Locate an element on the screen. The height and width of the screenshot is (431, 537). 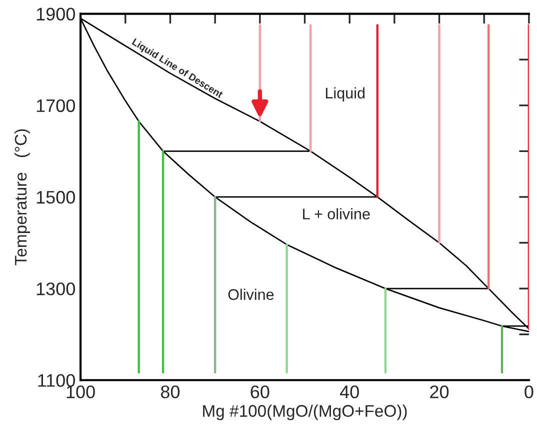
y-tick-label: 1100 is located at coordinates (56, 380).